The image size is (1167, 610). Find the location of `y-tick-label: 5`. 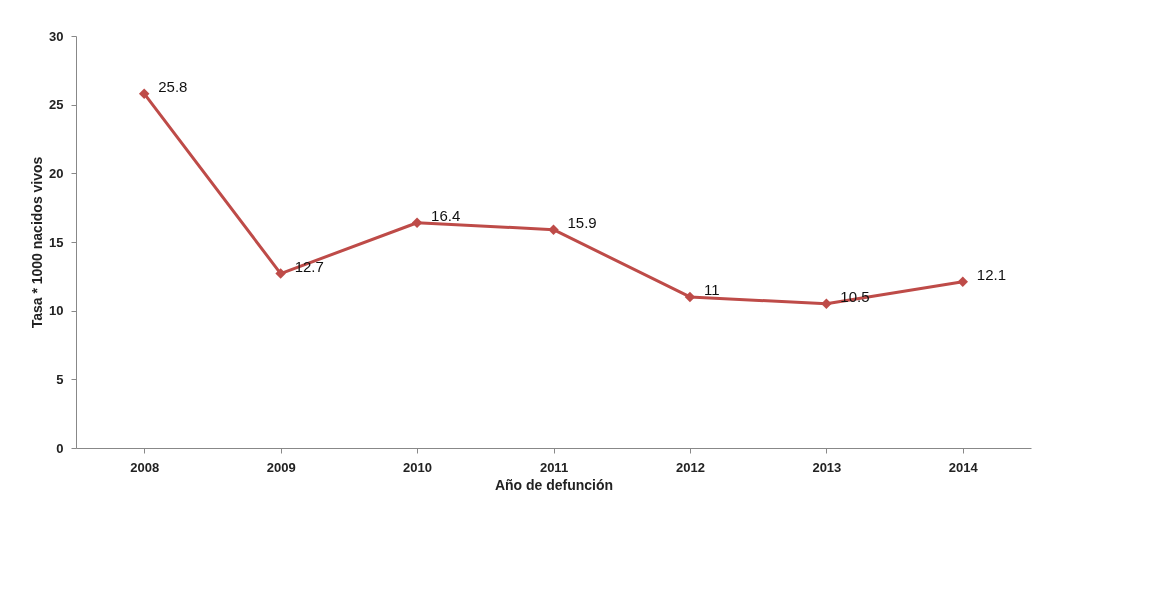

y-tick-label: 5 is located at coordinates (60, 379).